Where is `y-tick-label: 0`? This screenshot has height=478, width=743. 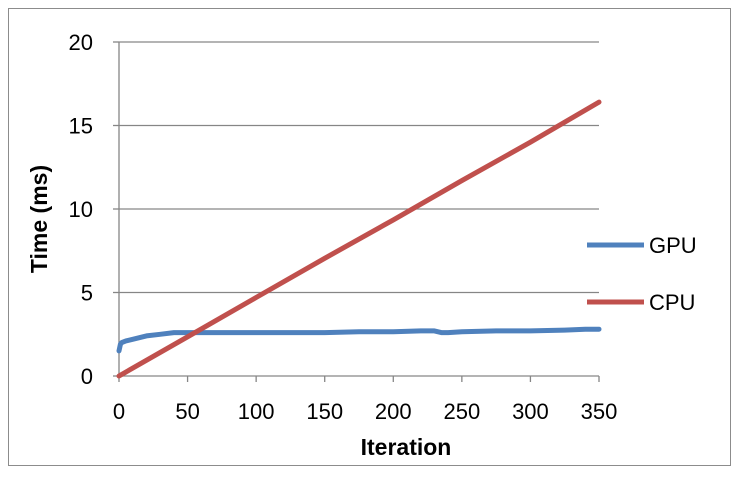
y-tick-label: 0 is located at coordinates (87, 376).